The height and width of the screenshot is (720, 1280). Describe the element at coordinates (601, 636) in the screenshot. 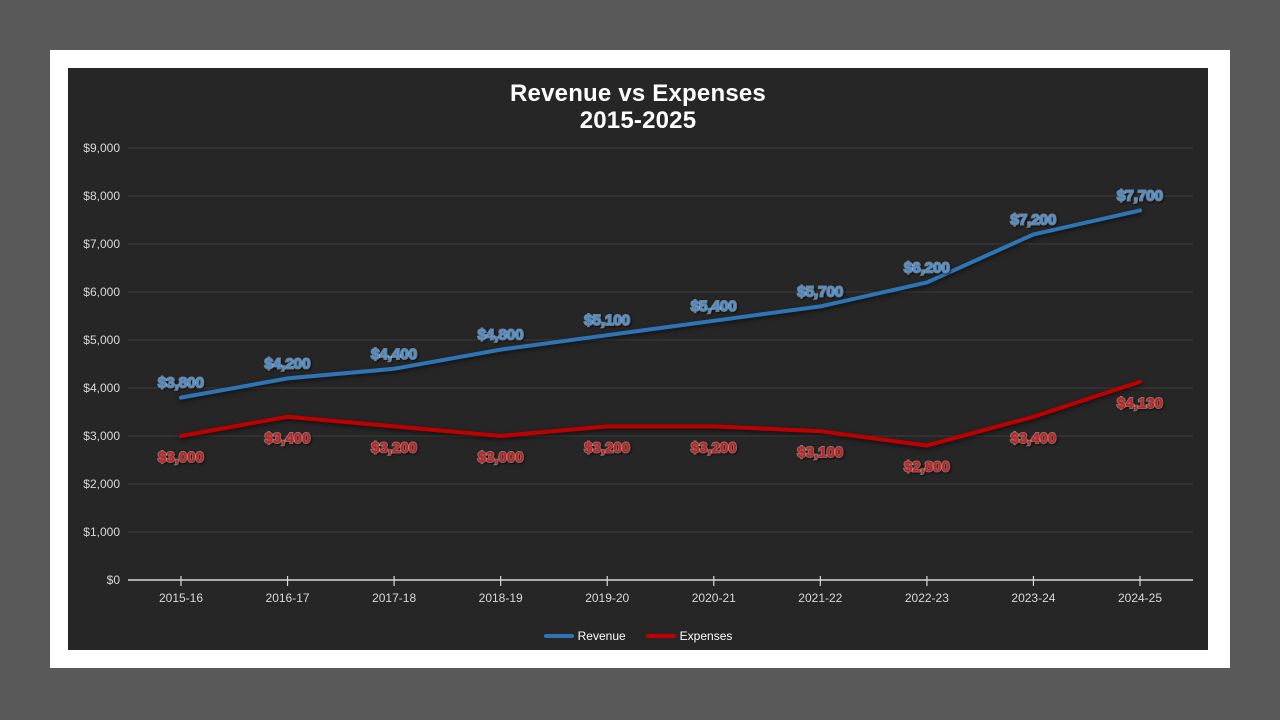

I see `legend-label-revenue: Revenue` at that location.